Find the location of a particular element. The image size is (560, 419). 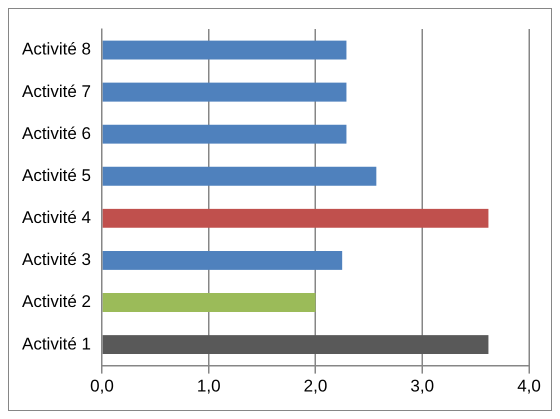

x-tick-label: 0,0 is located at coordinates (102, 386).